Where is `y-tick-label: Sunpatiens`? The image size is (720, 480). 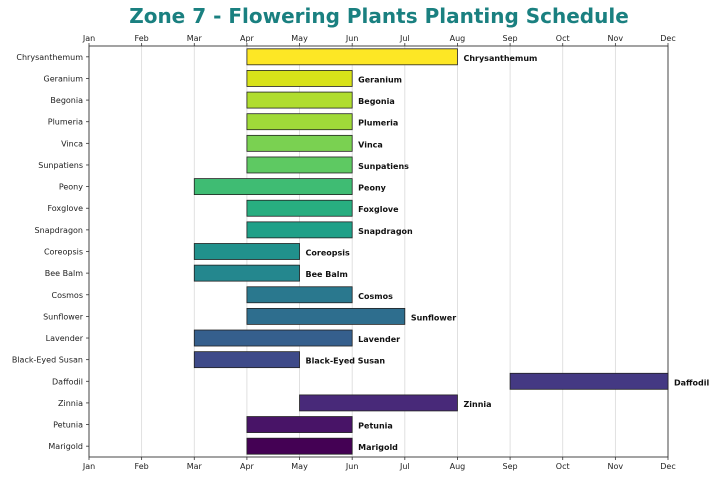 y-tick-label: Sunpatiens is located at coordinates (60, 165).